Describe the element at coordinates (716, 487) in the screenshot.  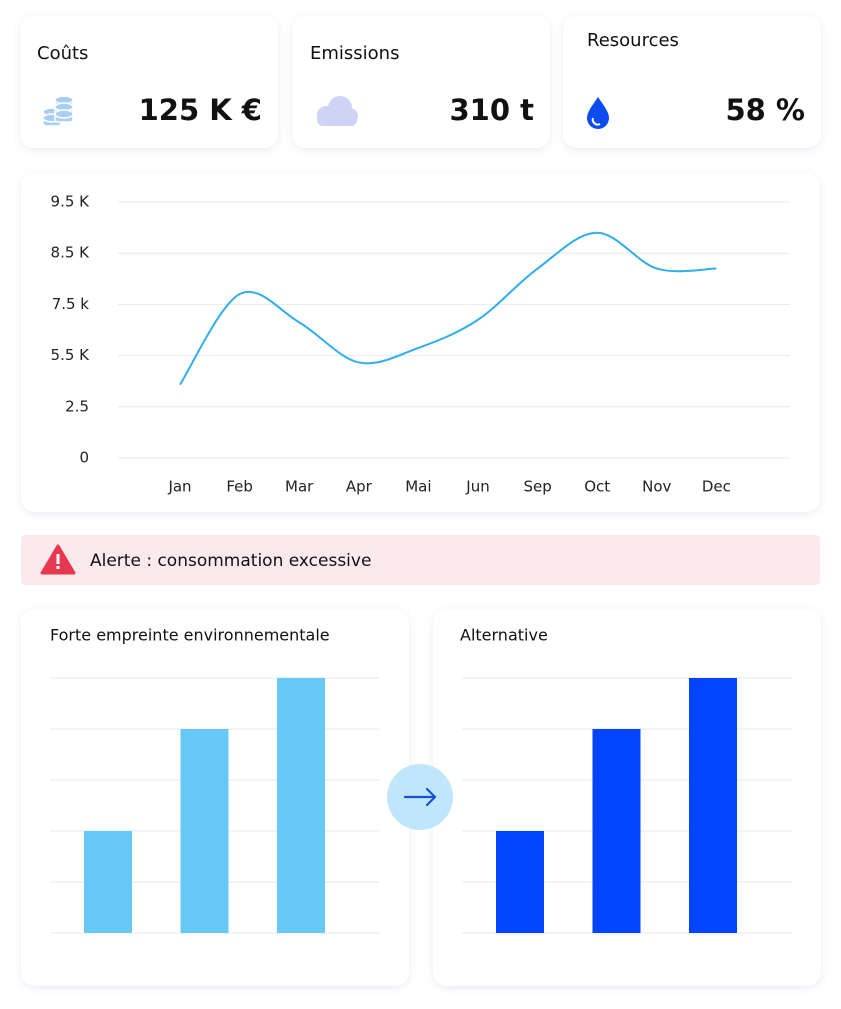
I see `x-tick-label: Dec` at that location.